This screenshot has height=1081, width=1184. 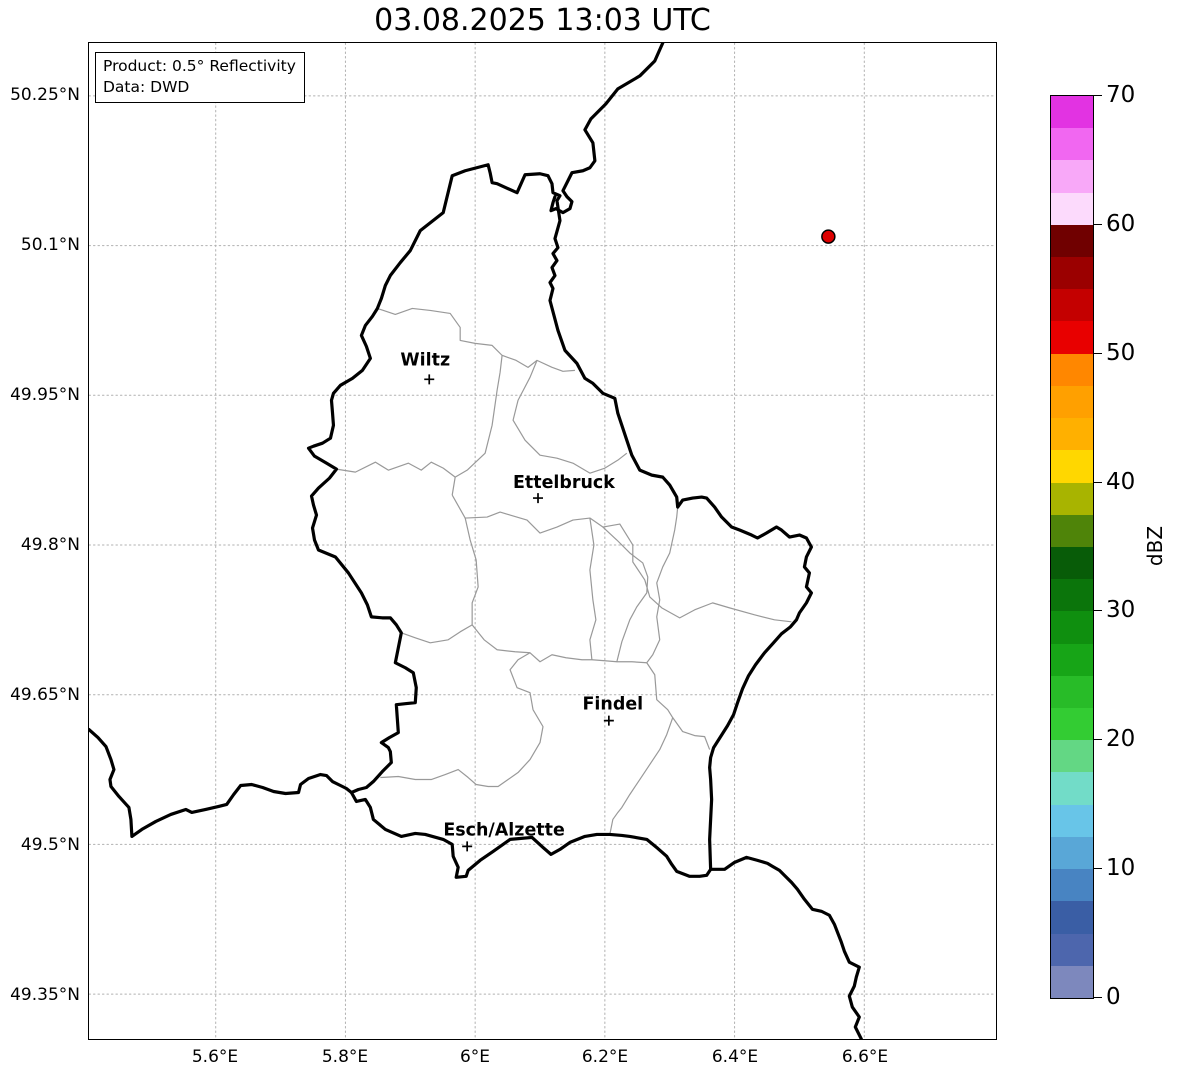 What do you see at coordinates (564, 483) in the screenshot?
I see `city-label: Ettelbruck` at bounding box center [564, 483].